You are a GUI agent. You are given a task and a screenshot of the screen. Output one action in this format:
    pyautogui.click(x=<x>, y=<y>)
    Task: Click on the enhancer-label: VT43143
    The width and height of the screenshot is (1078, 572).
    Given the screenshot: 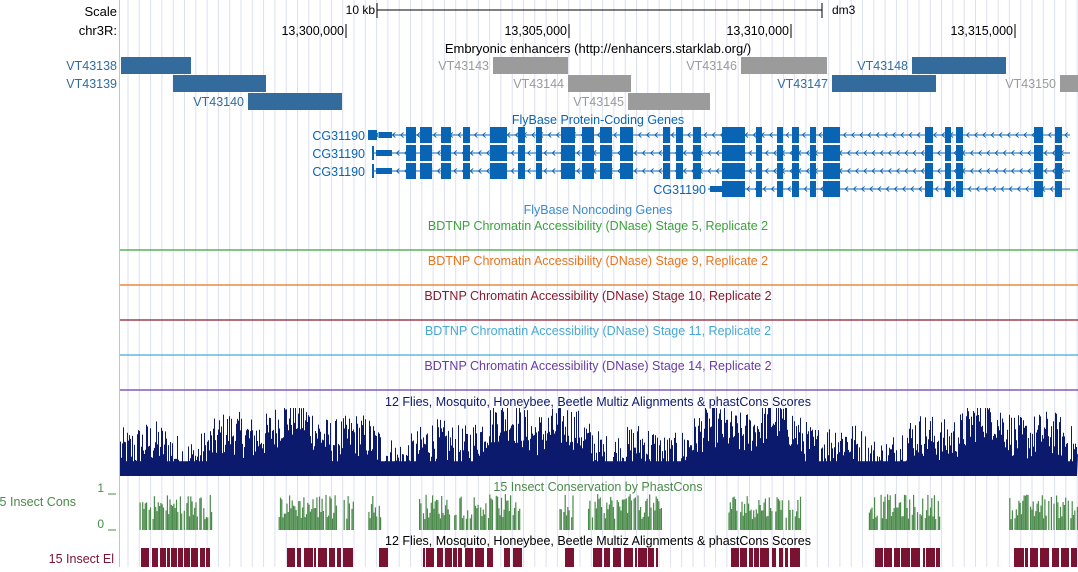 What is the action you would take?
    pyautogui.click(x=463, y=66)
    